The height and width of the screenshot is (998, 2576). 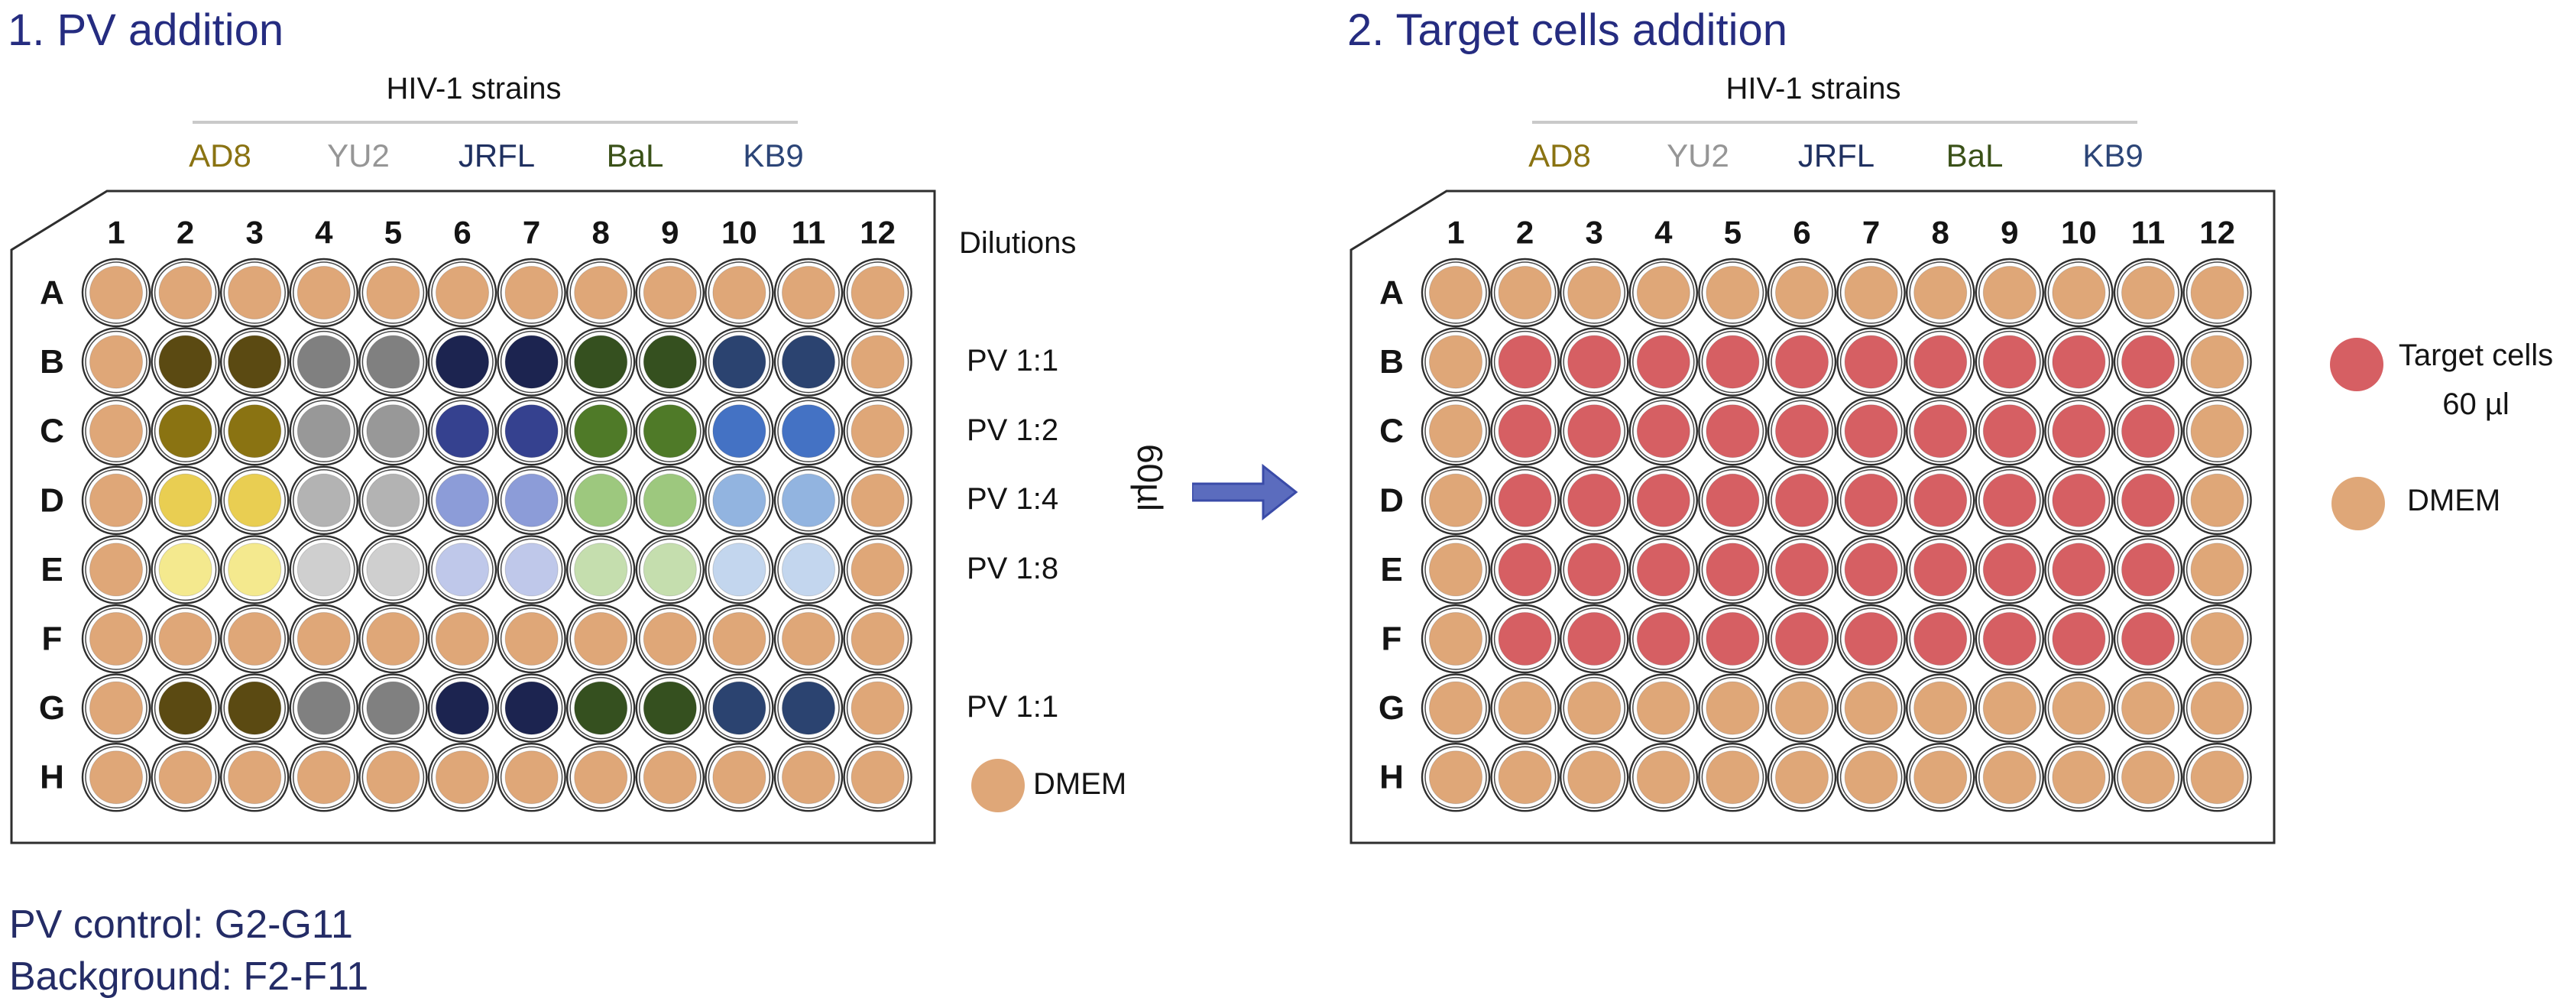 What do you see at coordinates (2356, 365) in the screenshot?
I see `target-cells-swatch` at bounding box center [2356, 365].